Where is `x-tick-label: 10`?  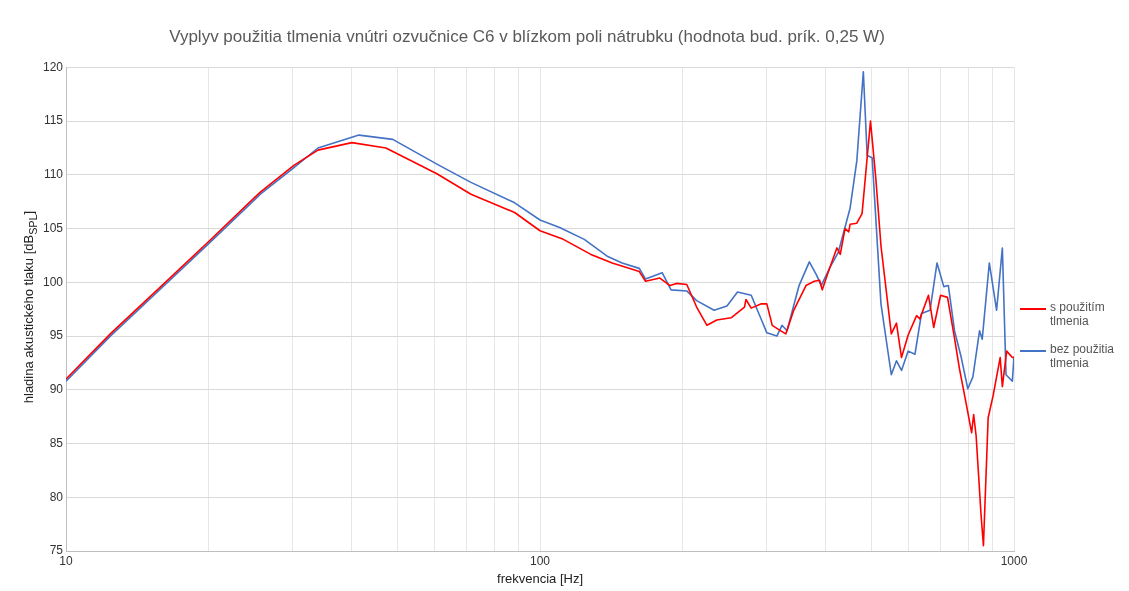 x-tick-label: 10 is located at coordinates (66, 560).